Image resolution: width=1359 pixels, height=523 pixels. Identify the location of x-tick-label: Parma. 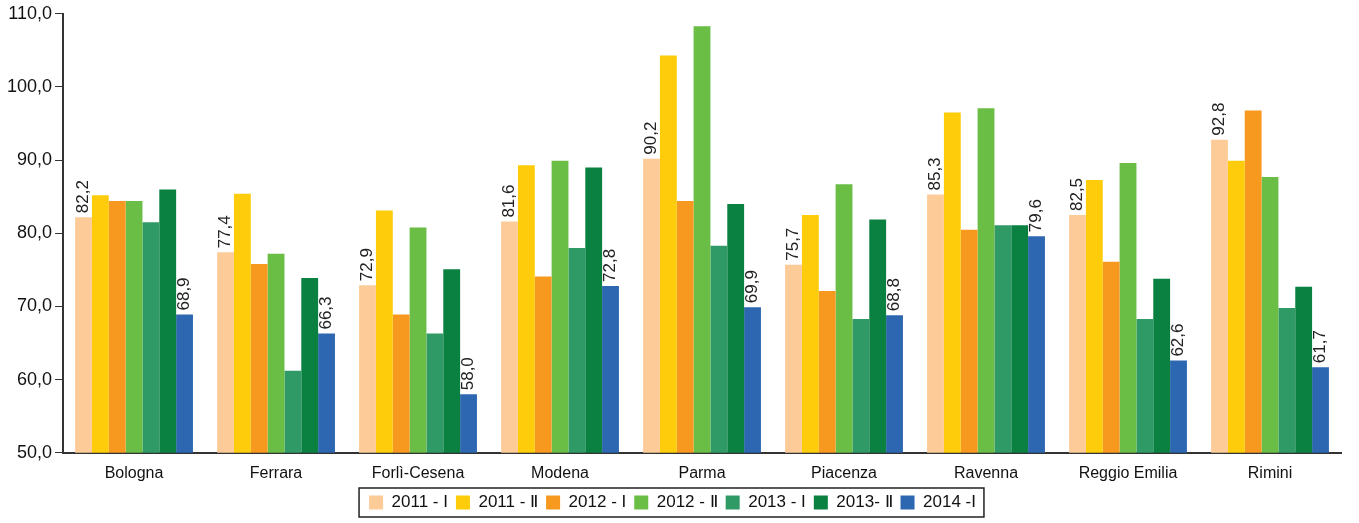
(702, 472).